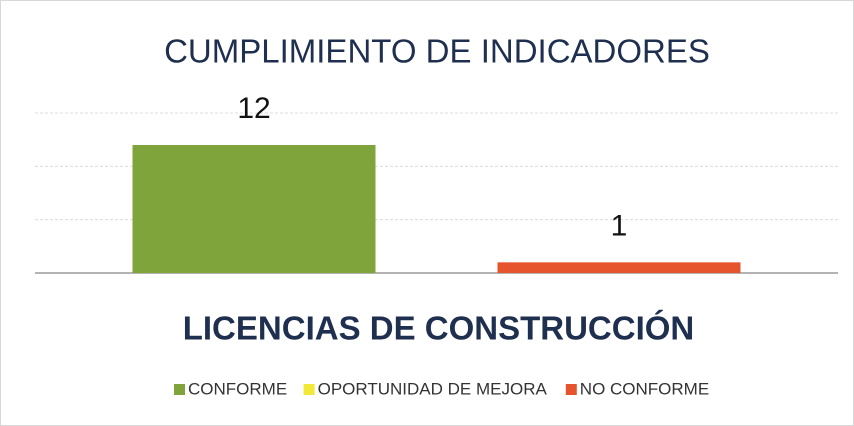 This screenshot has width=854, height=426. What do you see at coordinates (619, 225) in the screenshot?
I see `value-label: 1` at bounding box center [619, 225].